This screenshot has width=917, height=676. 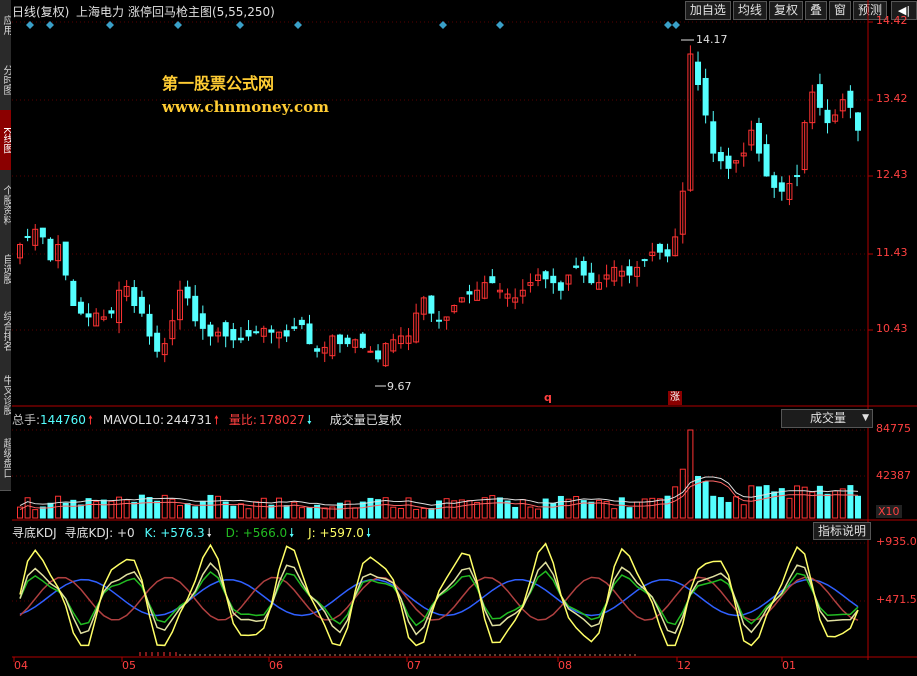 What do you see at coordinates (892, 174) in the screenshot?
I see `price-tick: 12.43` at bounding box center [892, 174].